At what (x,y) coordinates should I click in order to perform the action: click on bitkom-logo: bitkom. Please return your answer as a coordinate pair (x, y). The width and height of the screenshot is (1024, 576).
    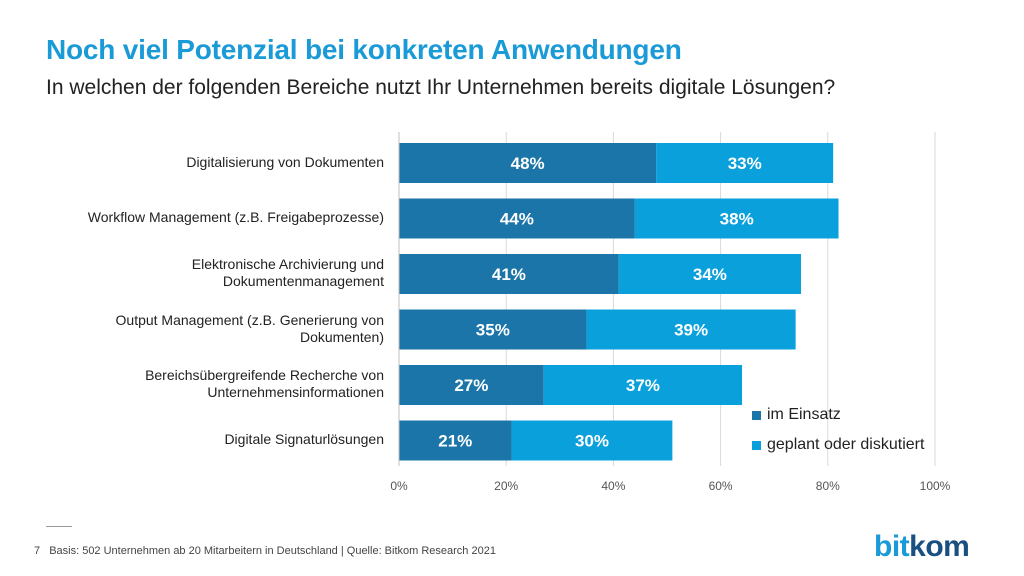
    Looking at the image, I should click on (922, 547).